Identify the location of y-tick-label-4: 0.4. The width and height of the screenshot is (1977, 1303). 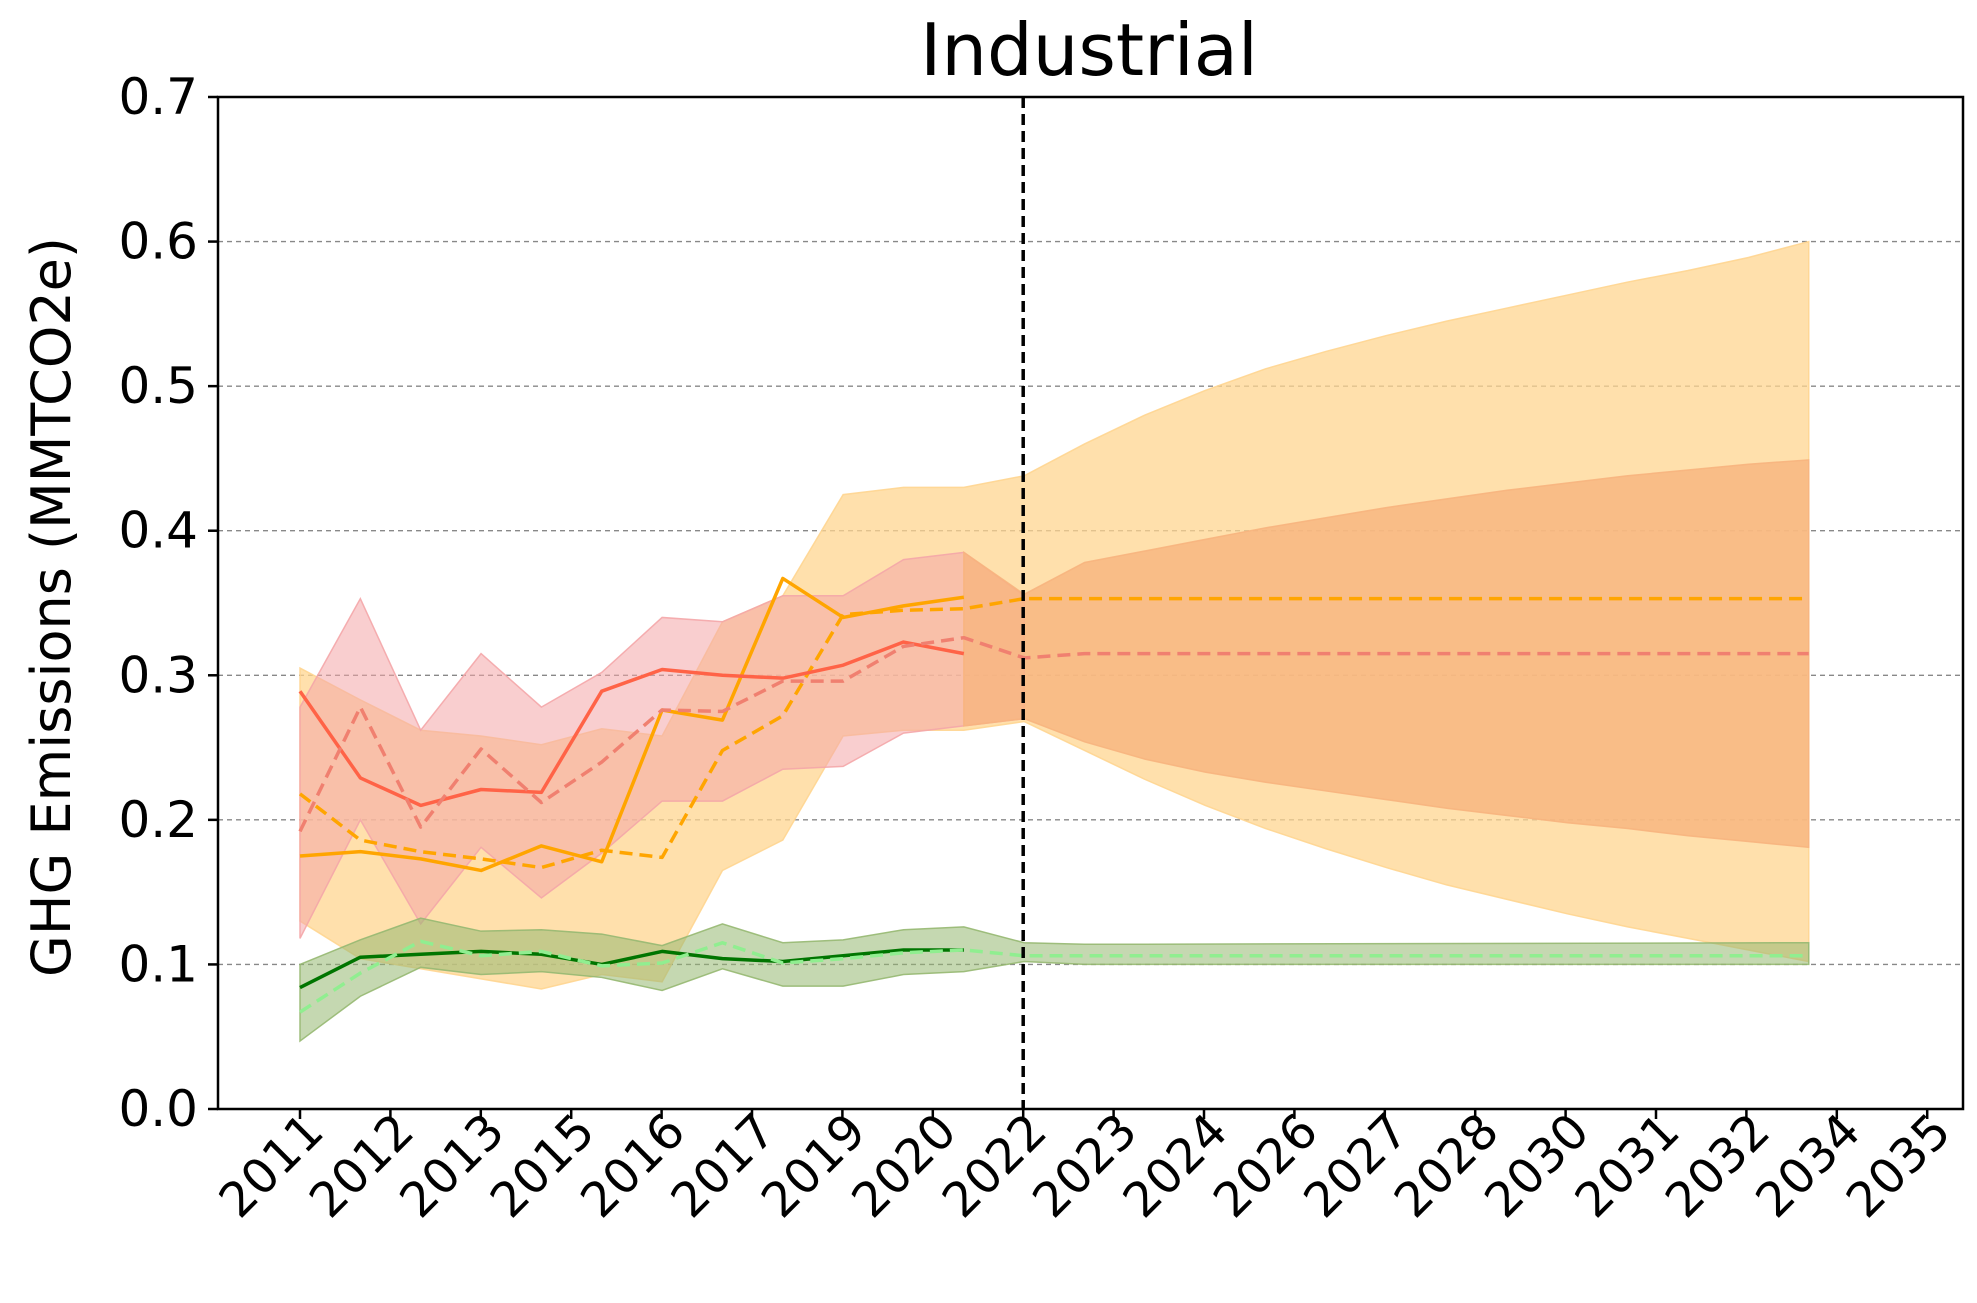
(158, 531).